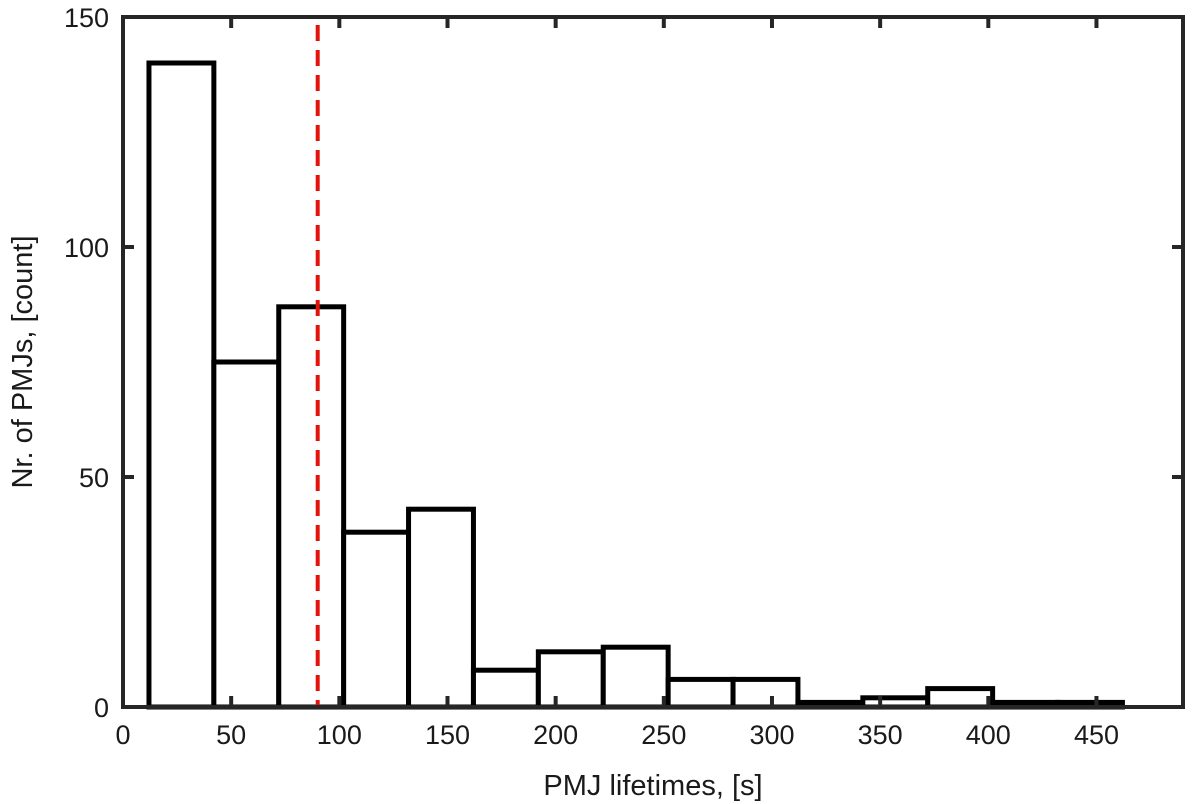 This screenshot has height=804, width=1200. What do you see at coordinates (988, 735) in the screenshot?
I see `x-tick-label: 400` at bounding box center [988, 735].